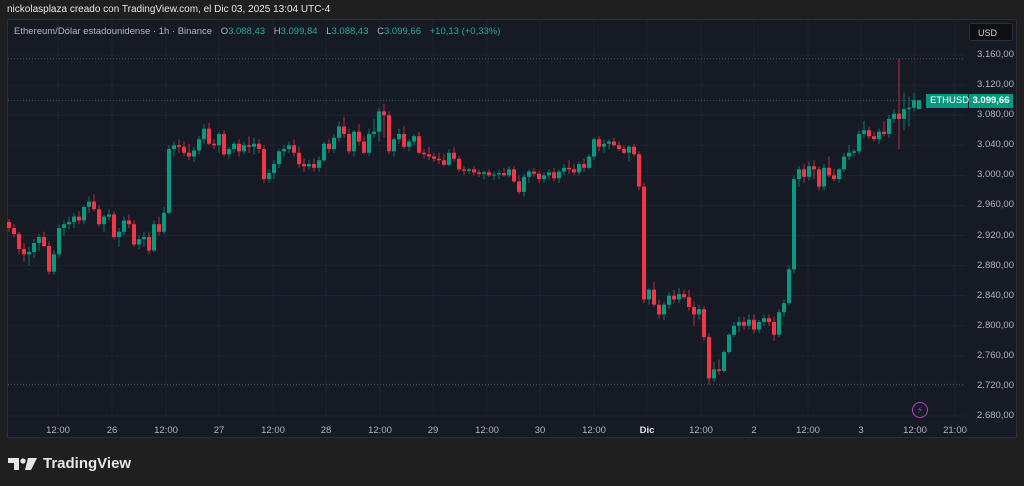 This screenshot has height=486, width=1024. Describe the element at coordinates (754, 430) in the screenshot. I see `time-tick-label: 2` at that location.